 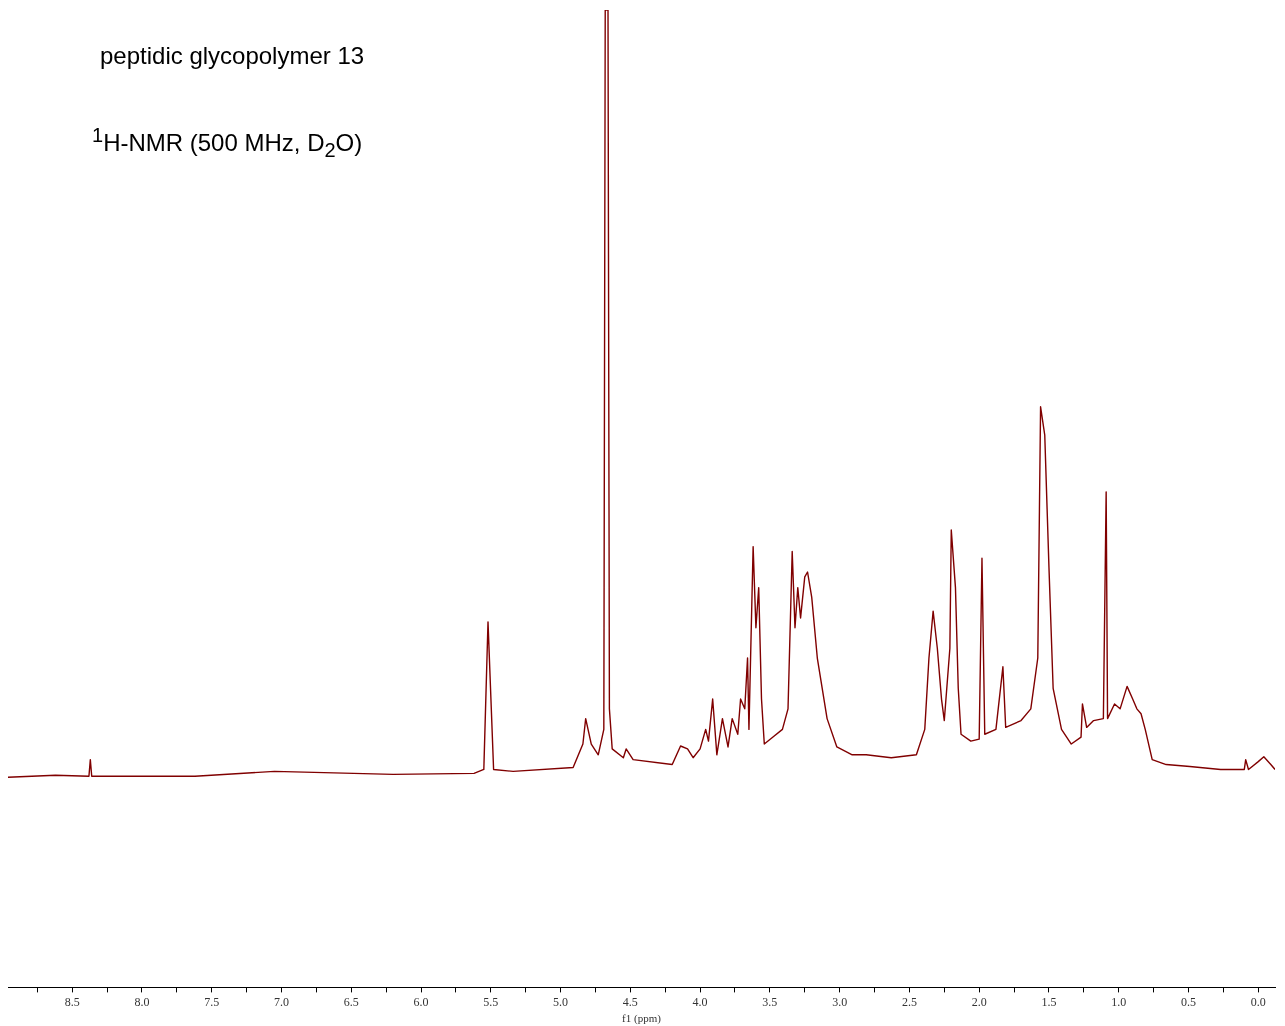 I want to click on x-tick-label: 1.5, so click(x=1049, y=1001).